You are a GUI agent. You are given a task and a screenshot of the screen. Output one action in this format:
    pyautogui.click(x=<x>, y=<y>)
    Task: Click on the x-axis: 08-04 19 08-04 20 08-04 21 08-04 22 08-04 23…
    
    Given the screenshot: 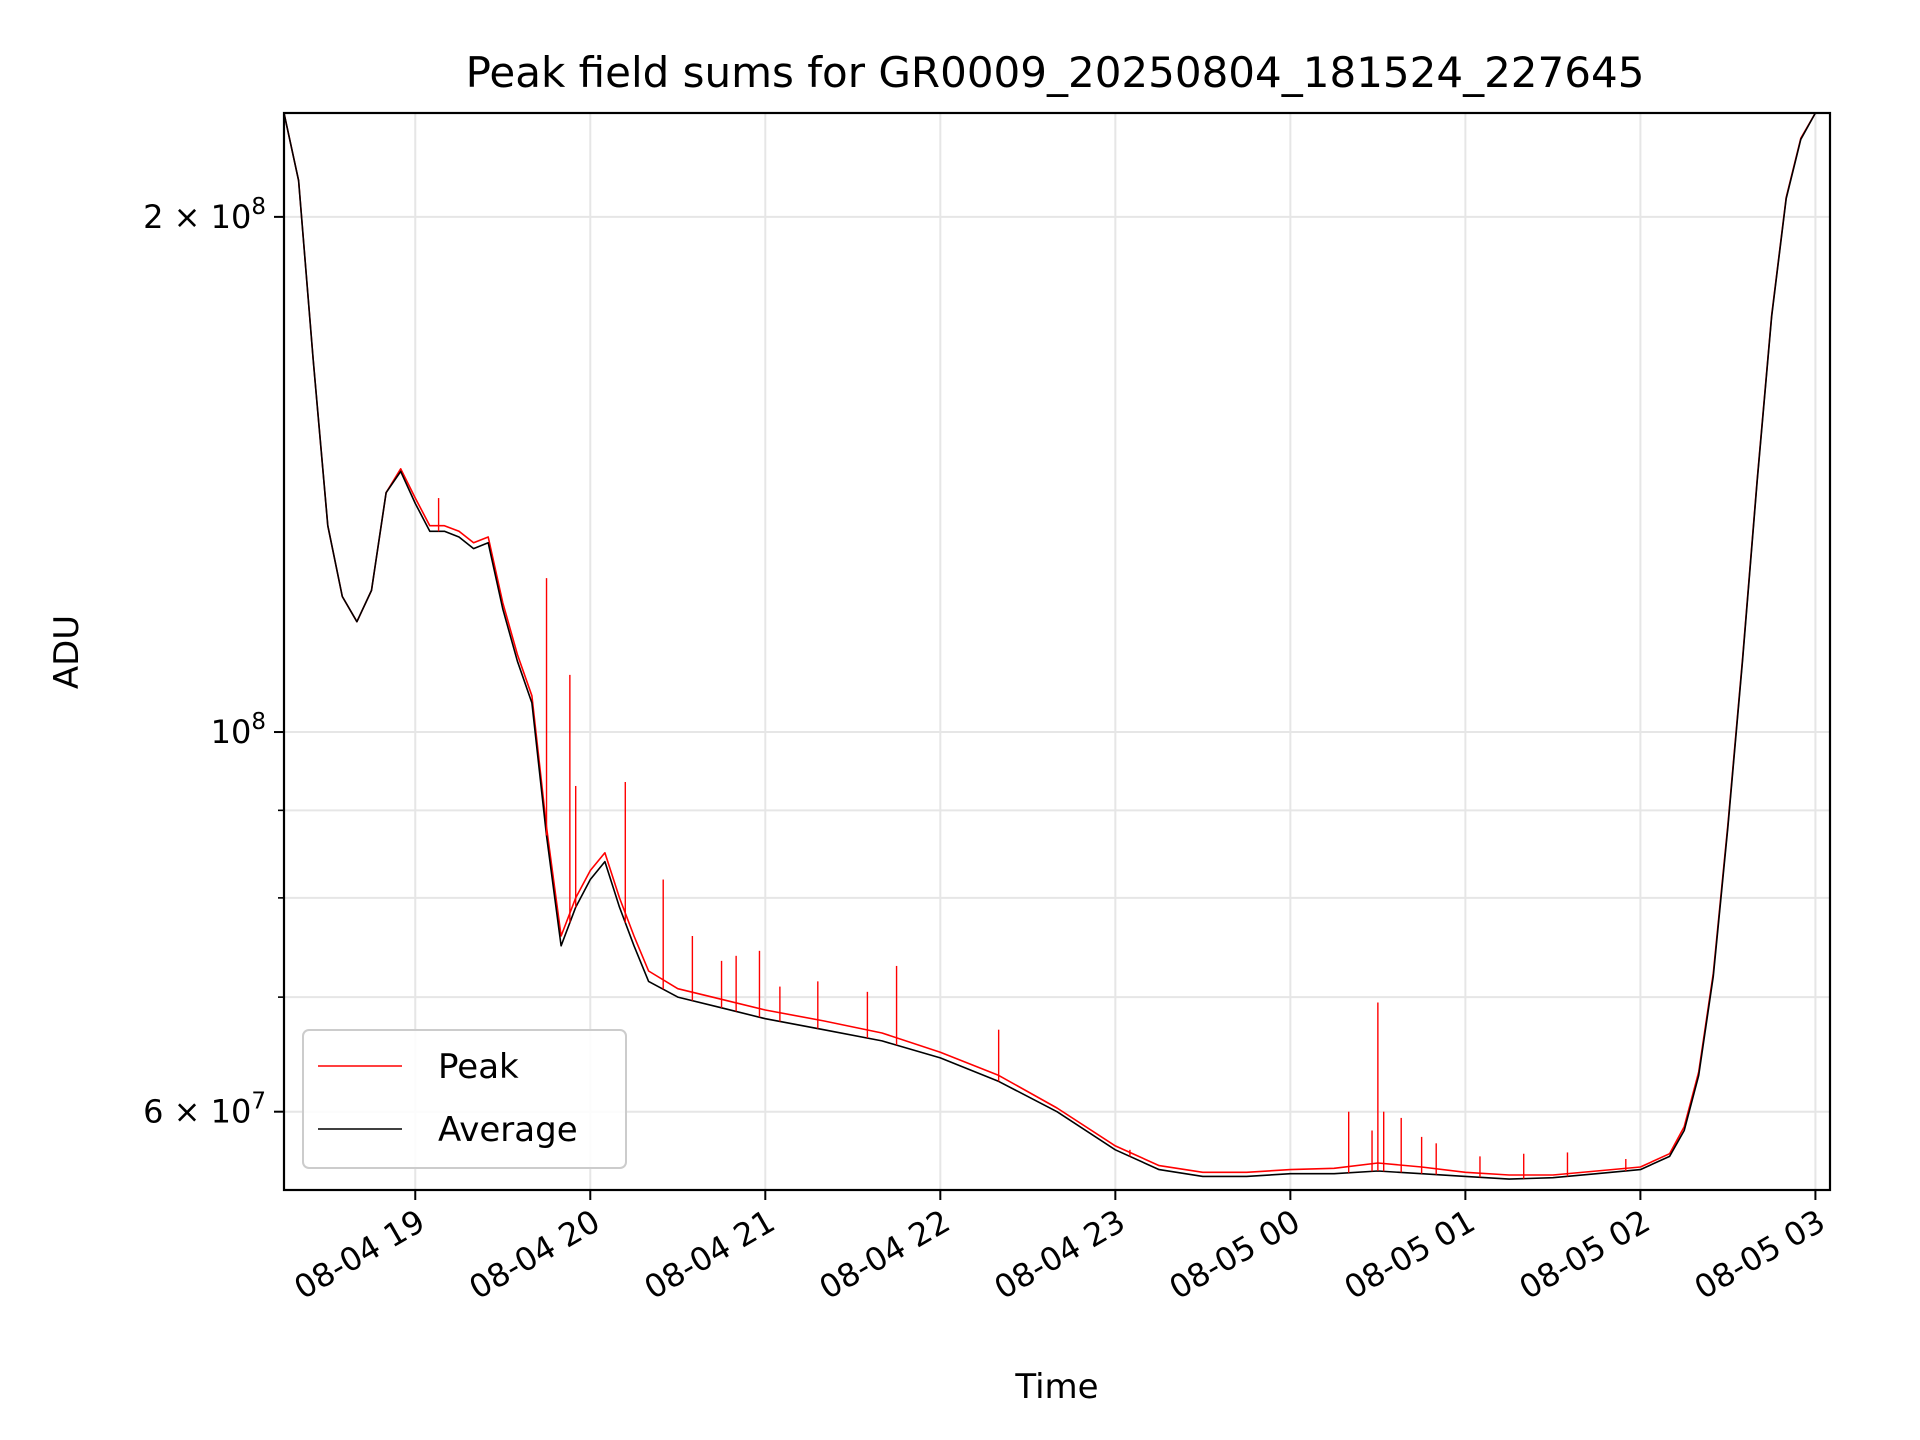 What is the action you would take?
    pyautogui.click(x=1060, y=1248)
    